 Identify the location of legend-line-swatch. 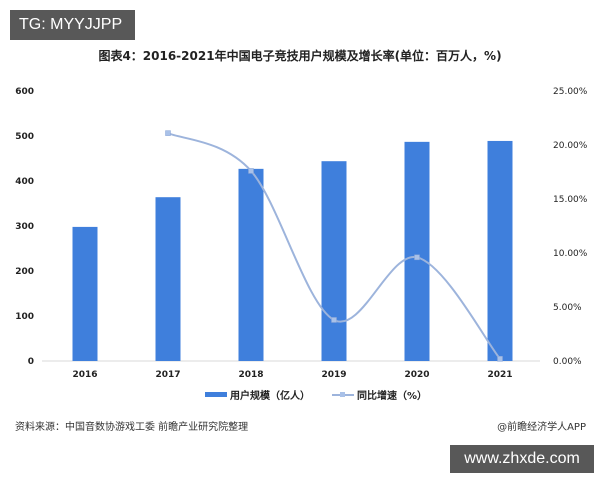
(343, 394).